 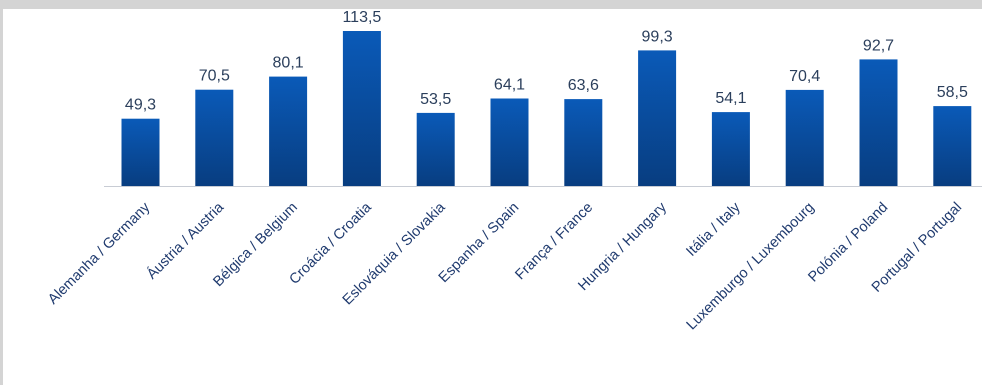 I want to click on data-label: 80,1, so click(x=288, y=63).